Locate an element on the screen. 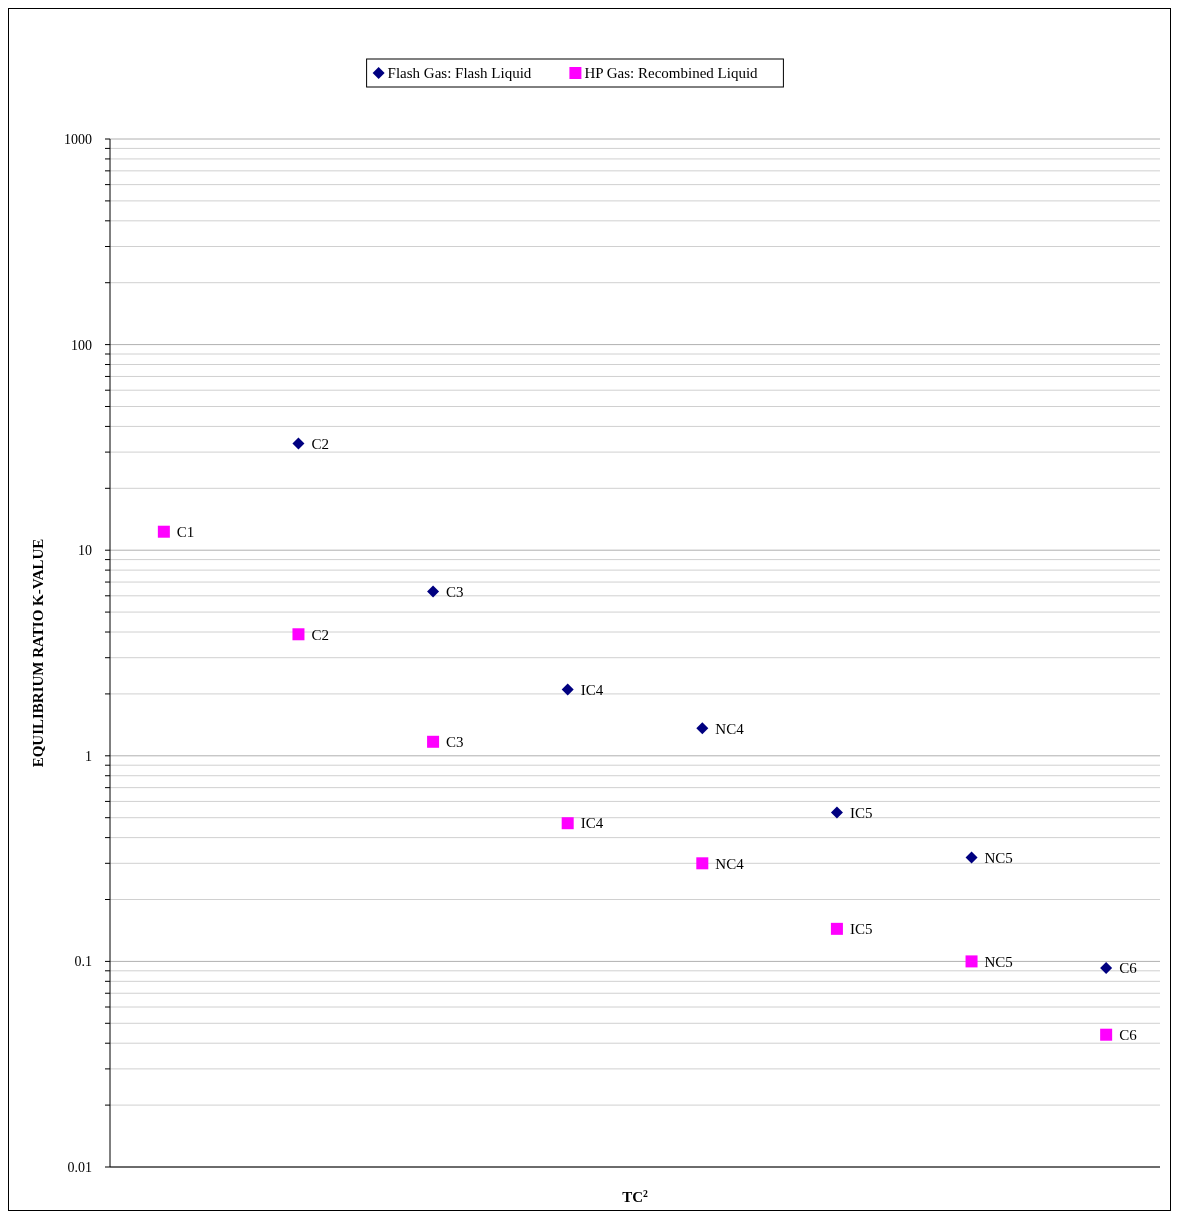 The height and width of the screenshot is (1219, 1179). y-tick-label: 1000 is located at coordinates (78, 139).